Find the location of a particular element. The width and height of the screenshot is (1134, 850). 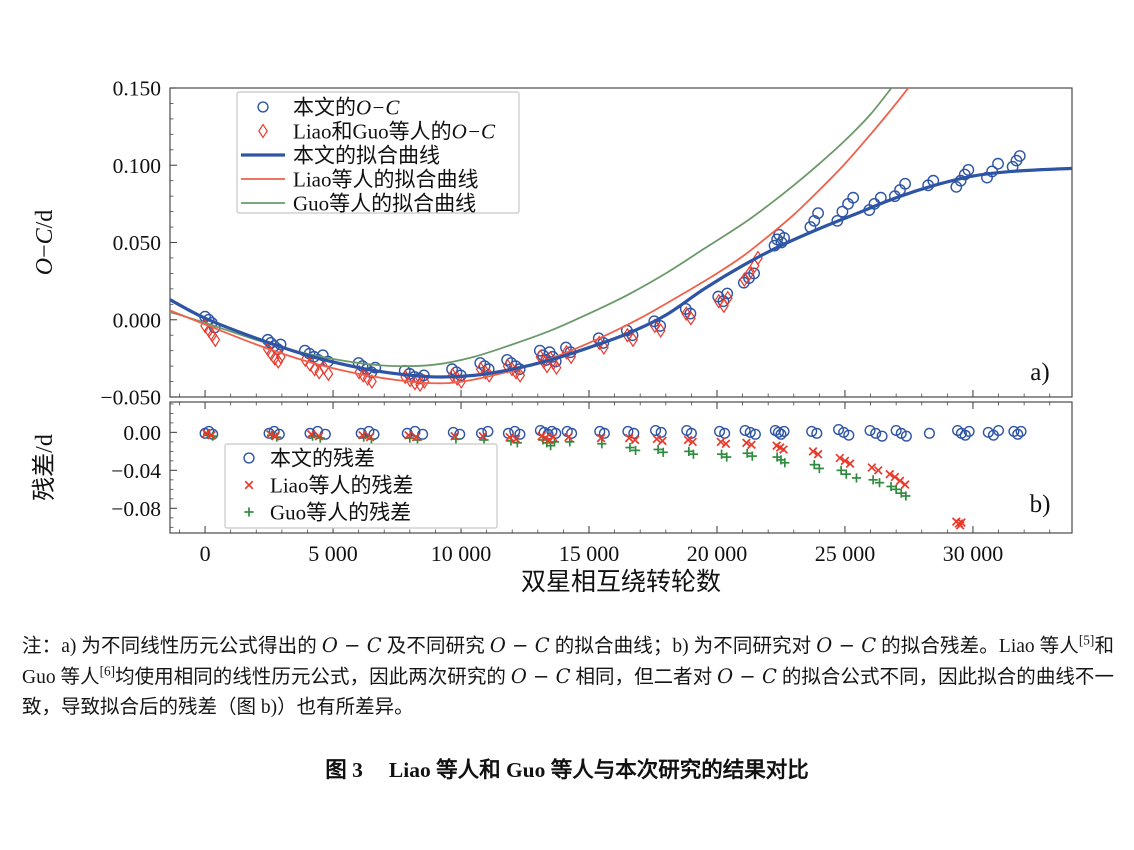

x-tick-label: 5 000 is located at coordinates (333, 553).